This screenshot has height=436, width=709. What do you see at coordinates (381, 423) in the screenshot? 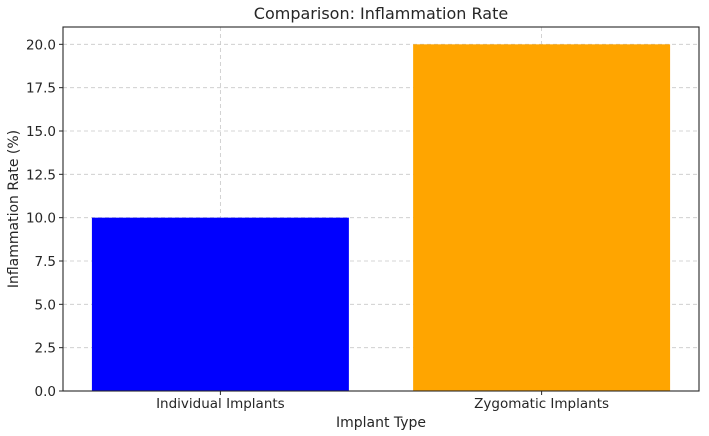
I see `x-axis-label: Implant Type` at bounding box center [381, 423].